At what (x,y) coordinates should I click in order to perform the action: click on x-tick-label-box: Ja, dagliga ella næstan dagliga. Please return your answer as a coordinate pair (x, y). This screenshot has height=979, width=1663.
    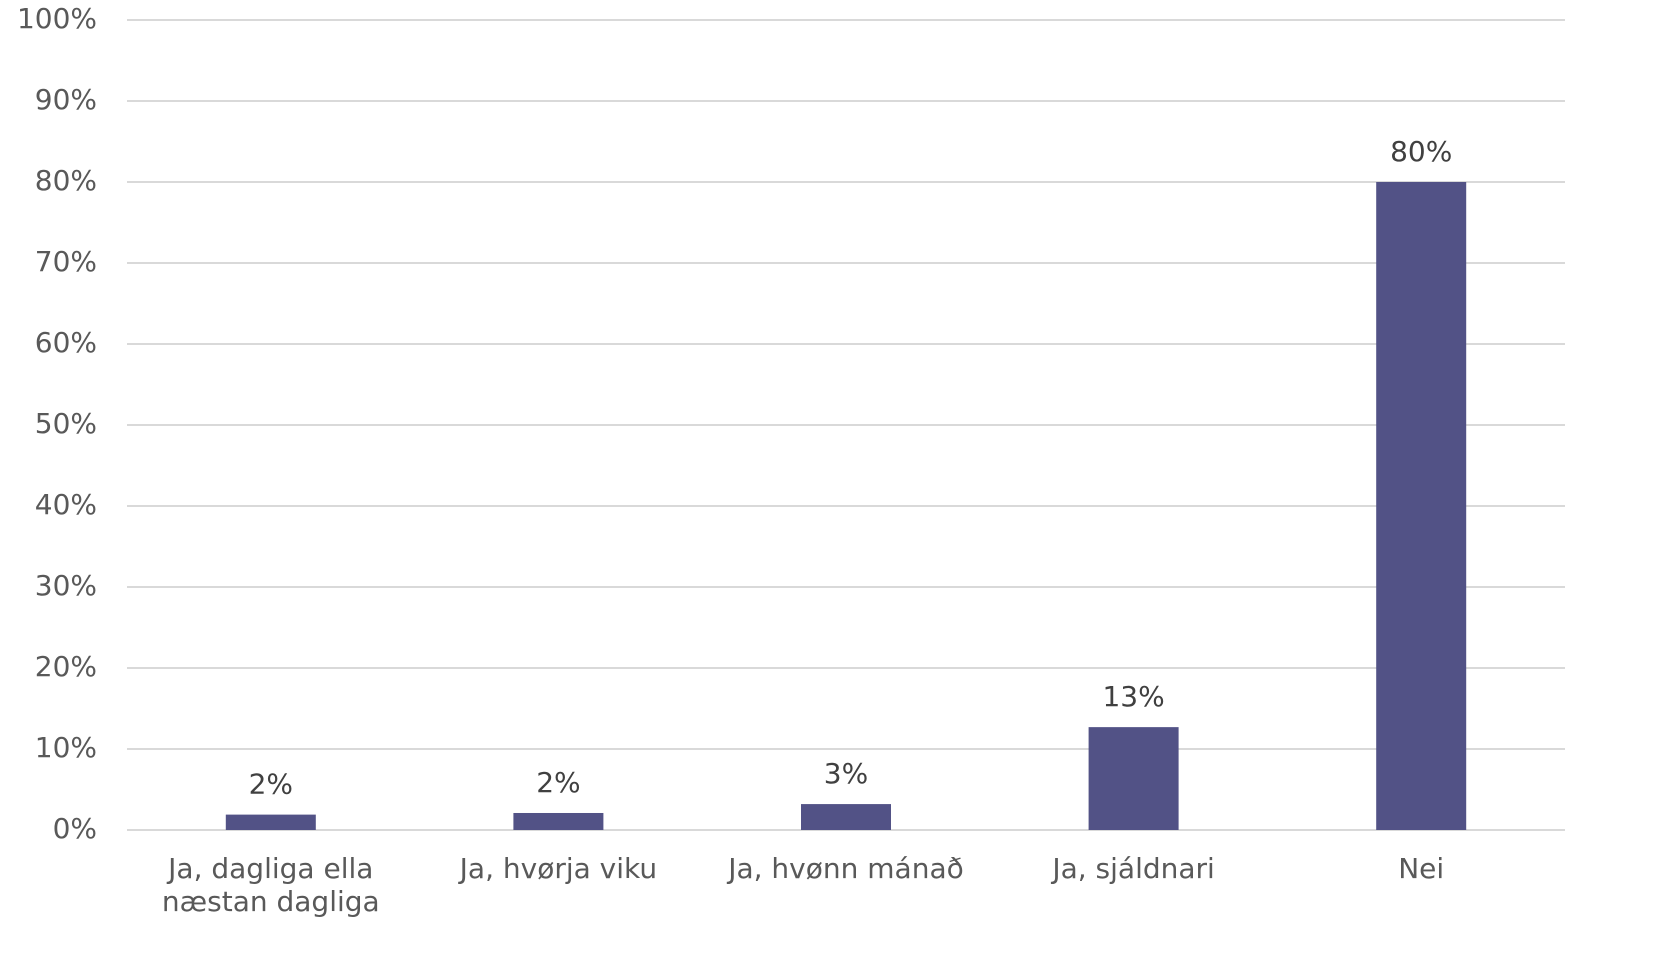
    Looking at the image, I should click on (270, 885).